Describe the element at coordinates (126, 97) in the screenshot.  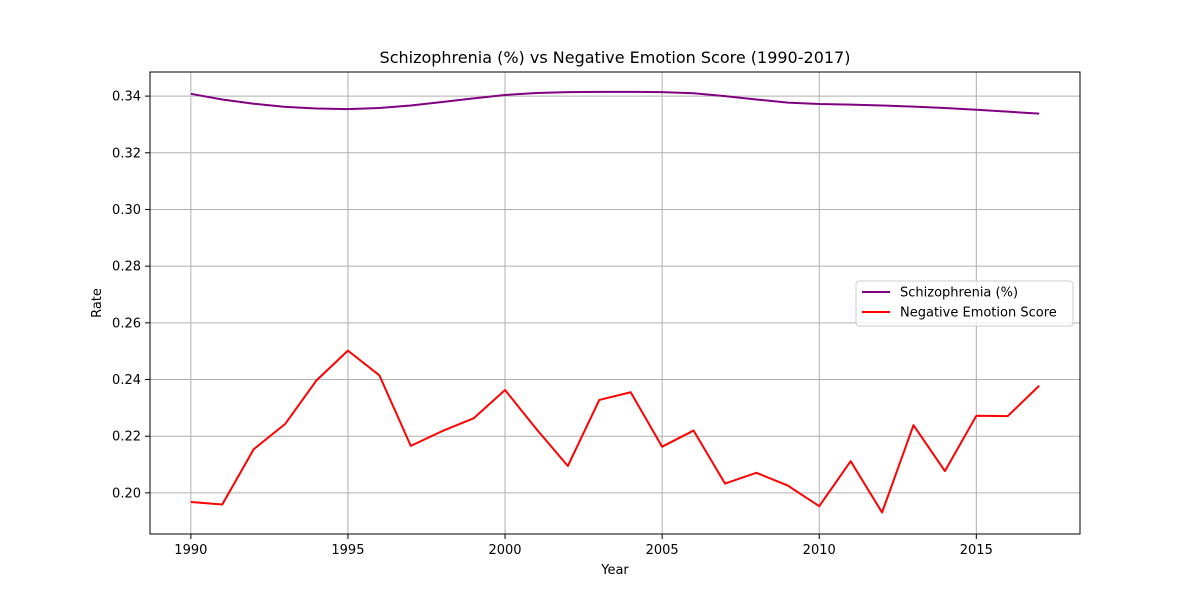
I see `y-tick-label-7: 0.34` at that location.